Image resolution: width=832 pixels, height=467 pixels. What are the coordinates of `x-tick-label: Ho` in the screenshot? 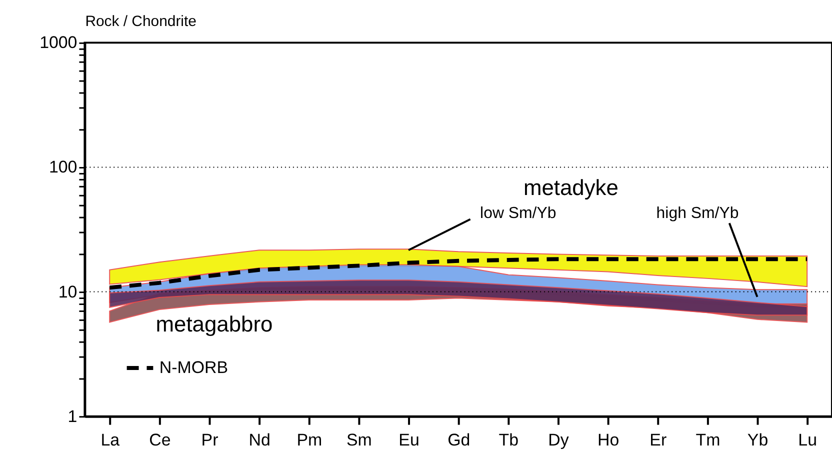 It's located at (608, 440).